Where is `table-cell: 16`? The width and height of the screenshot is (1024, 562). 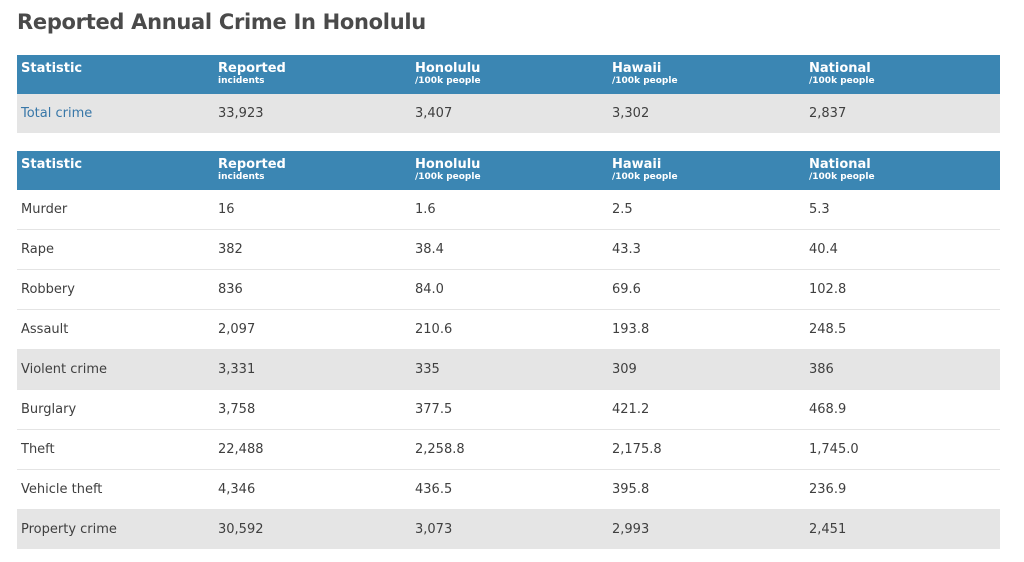
table-cell: 16 is located at coordinates (312, 210).